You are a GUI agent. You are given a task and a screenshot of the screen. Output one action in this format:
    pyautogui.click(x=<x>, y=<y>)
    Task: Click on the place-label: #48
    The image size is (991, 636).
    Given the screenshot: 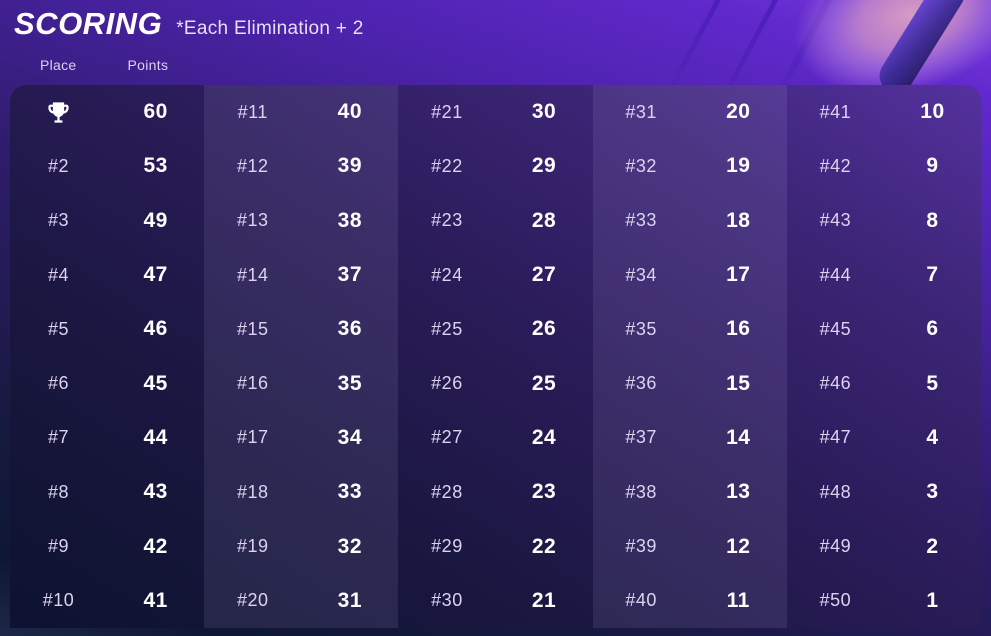 What is the action you would take?
    pyautogui.click(x=835, y=491)
    